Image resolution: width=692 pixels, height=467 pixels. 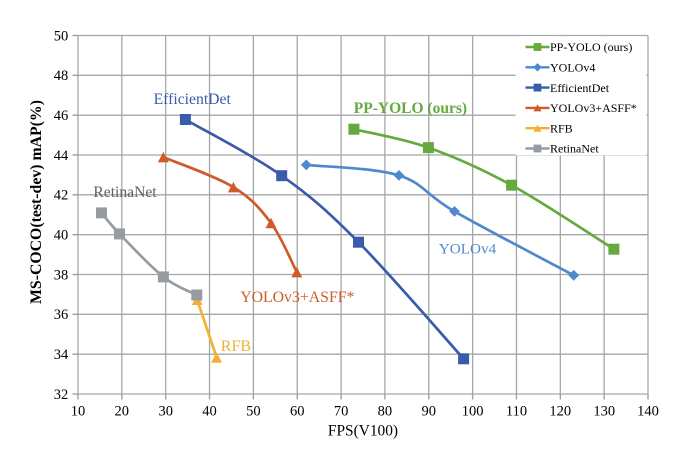 I want to click on svg-text: 90, so click(x=429, y=412).